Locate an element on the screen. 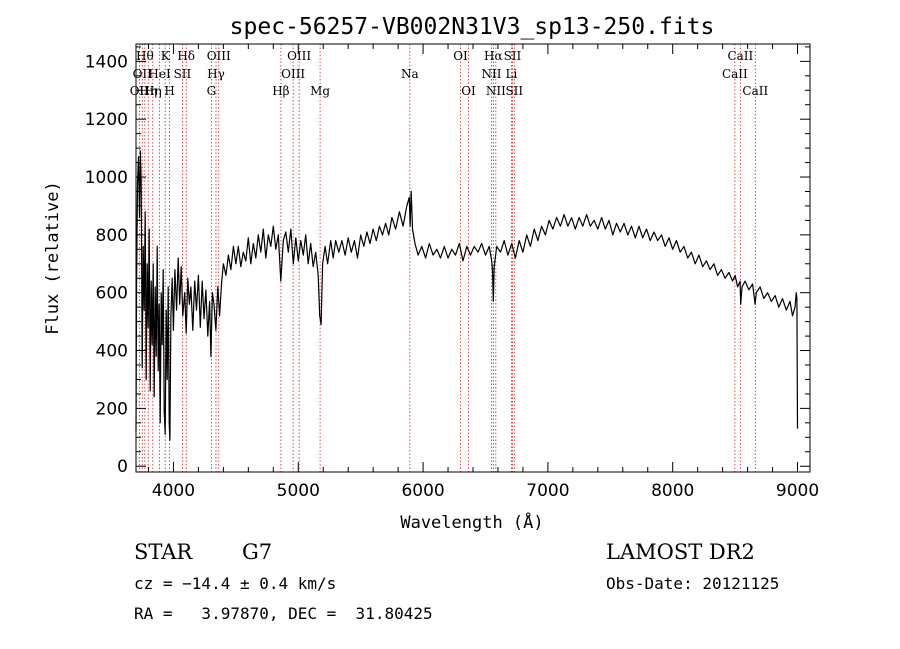  y-tick-label: 200 is located at coordinates (112, 409).